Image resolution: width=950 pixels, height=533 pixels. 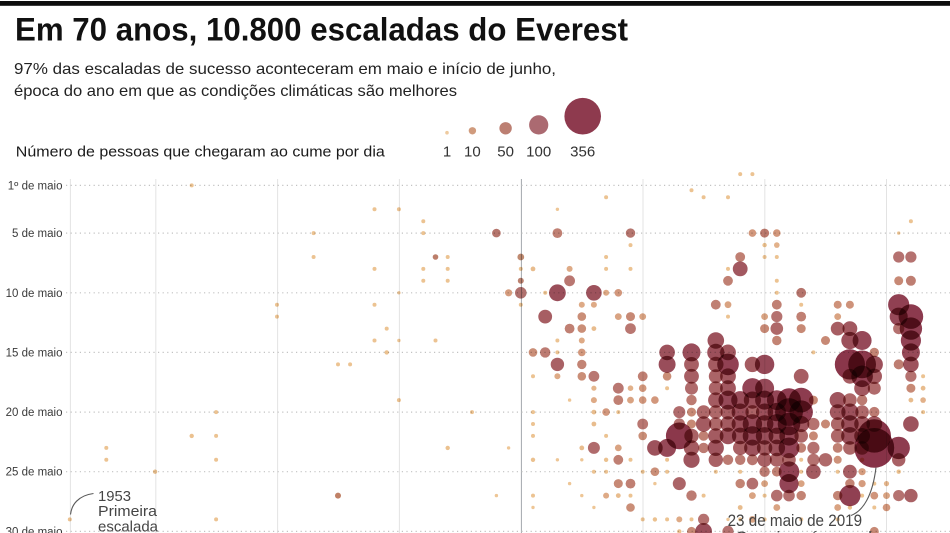 What do you see at coordinates (34, 529) in the screenshot?
I see `svg-text: 30 de maio` at bounding box center [34, 529].